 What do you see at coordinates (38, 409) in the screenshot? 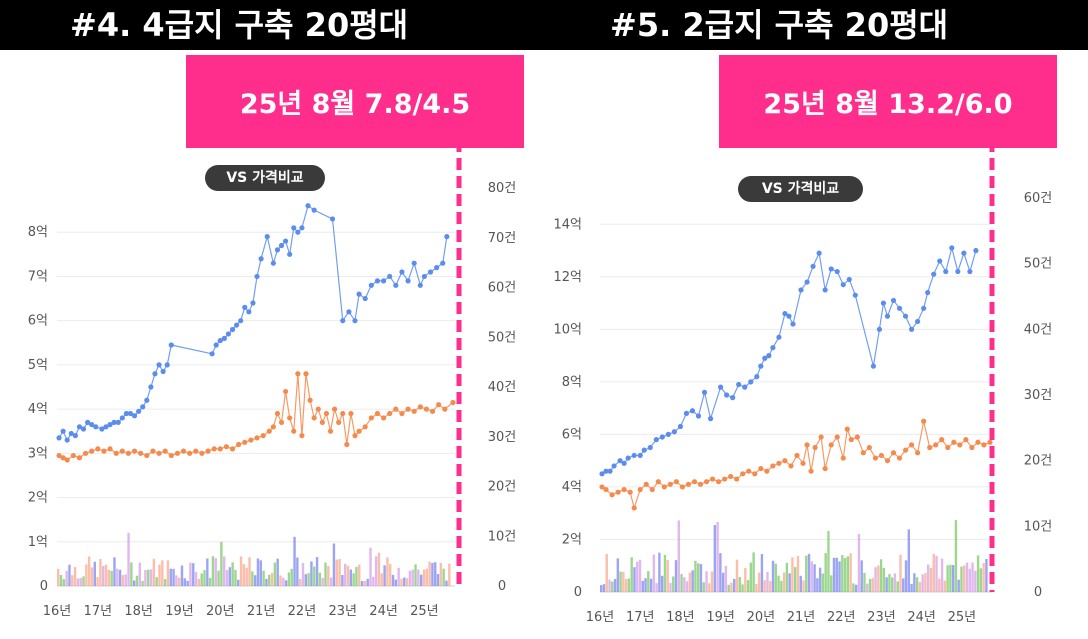
I see `y-left-tick-label: 4억` at bounding box center [38, 409].